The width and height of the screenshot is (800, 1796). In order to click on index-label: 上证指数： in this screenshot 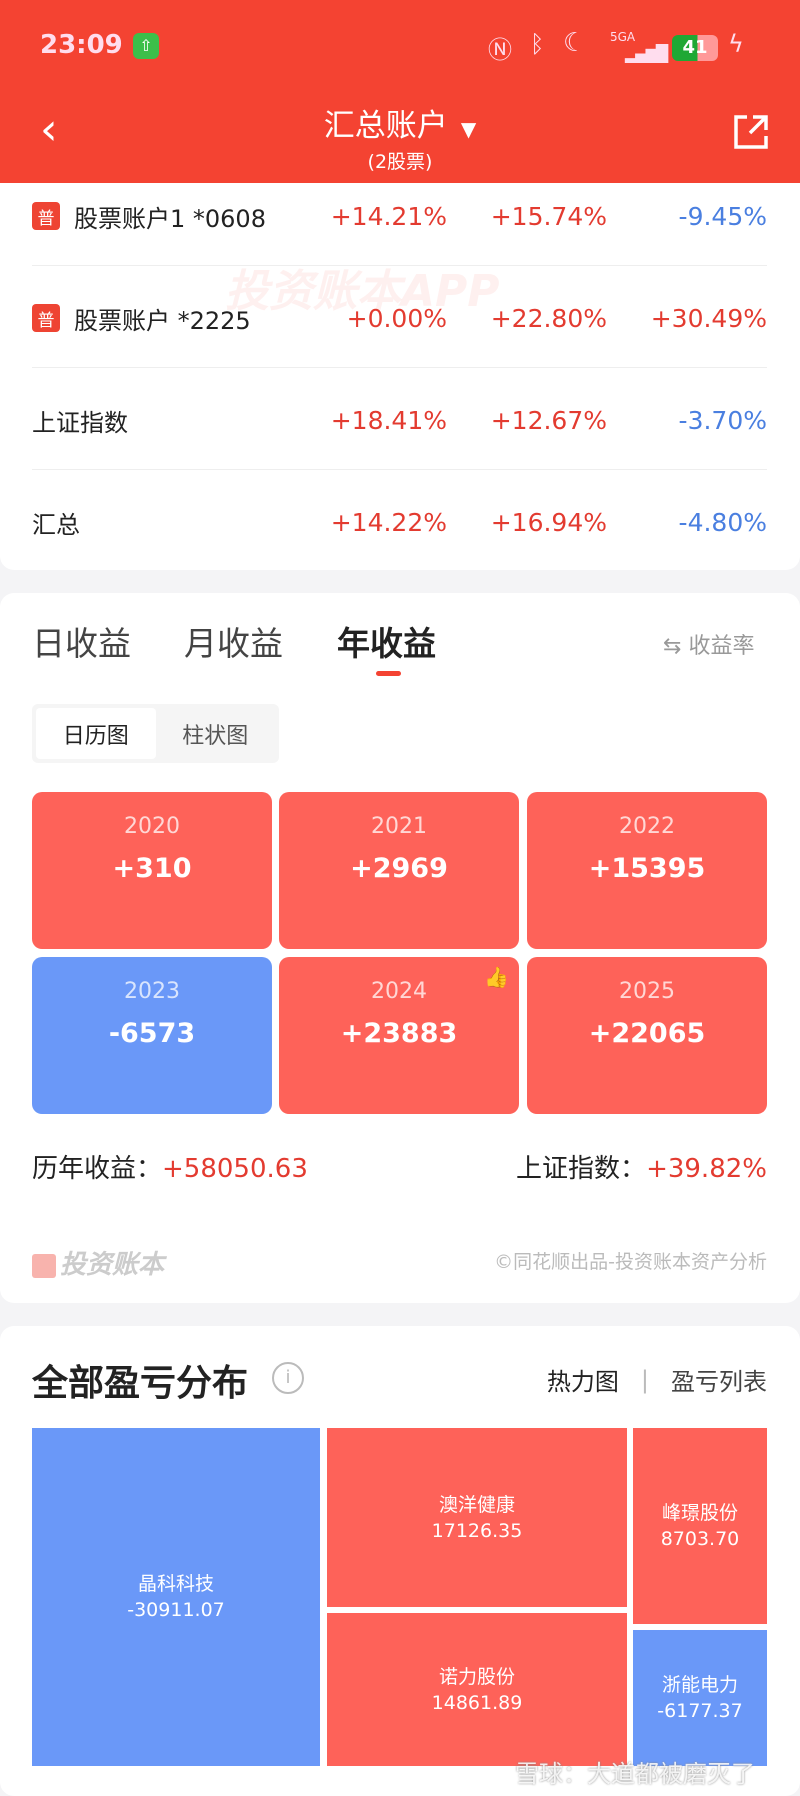, I will do `click(581, 1169)`.